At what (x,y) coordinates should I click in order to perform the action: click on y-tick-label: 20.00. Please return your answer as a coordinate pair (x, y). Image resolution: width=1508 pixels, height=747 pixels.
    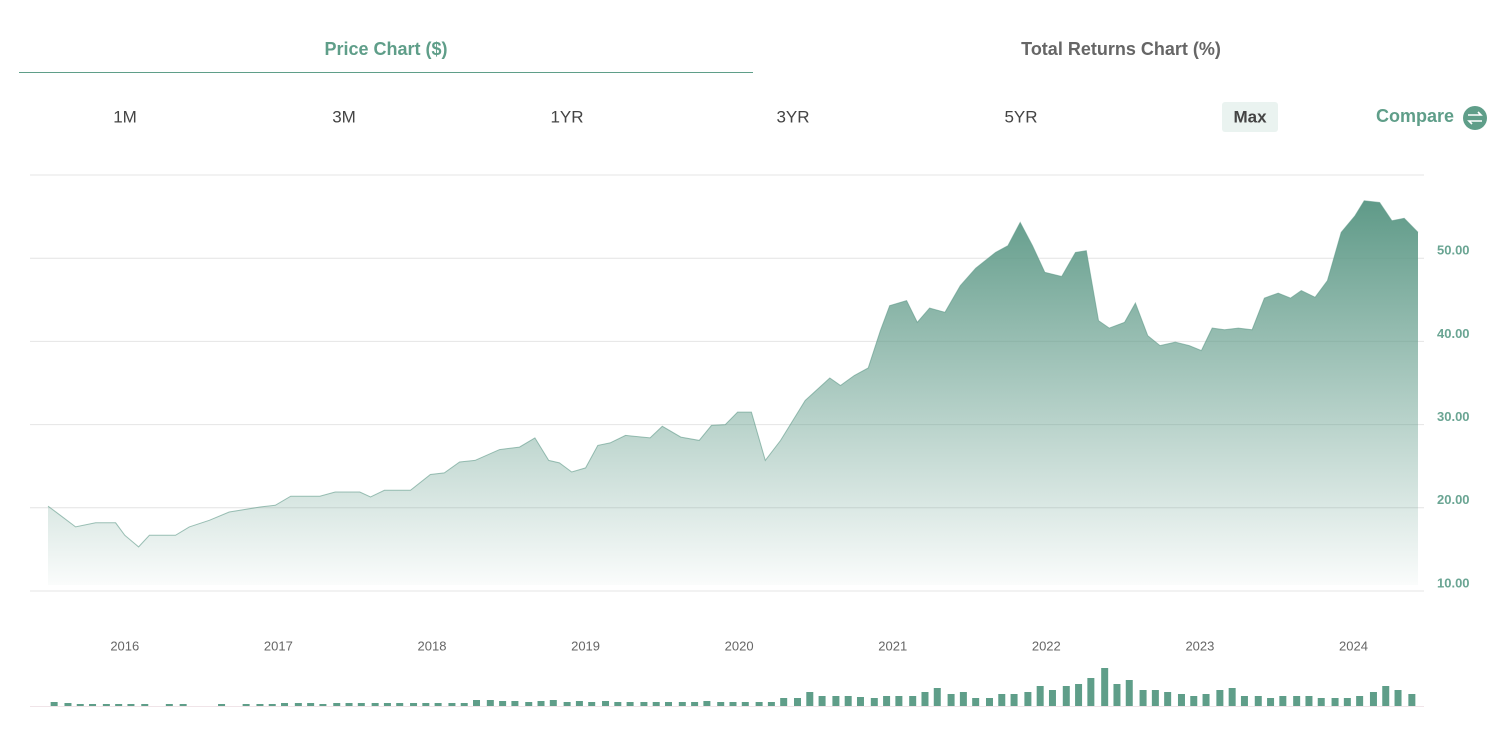
    Looking at the image, I should click on (1453, 499).